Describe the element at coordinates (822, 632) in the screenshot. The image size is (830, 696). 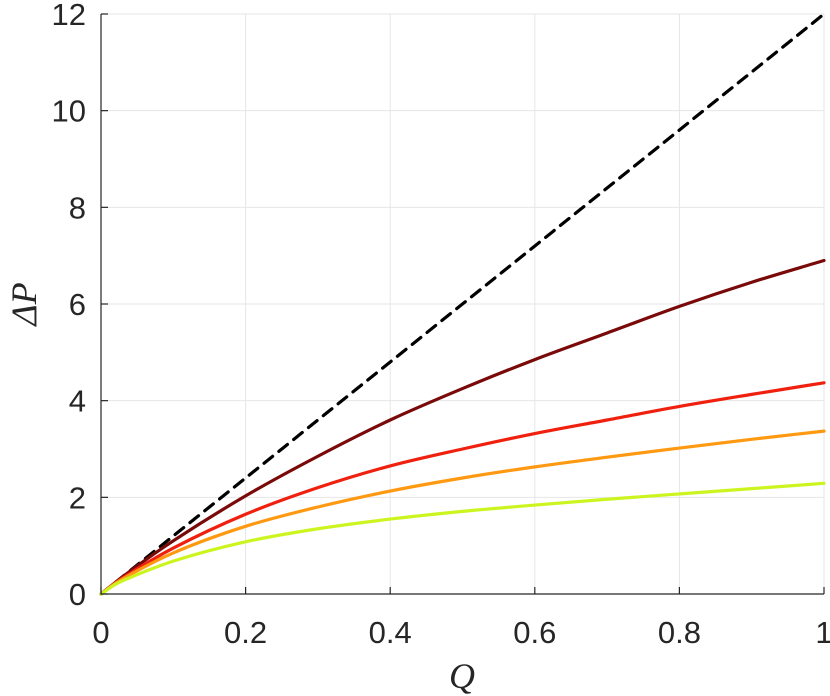
I see `x-tick-label: 1` at that location.